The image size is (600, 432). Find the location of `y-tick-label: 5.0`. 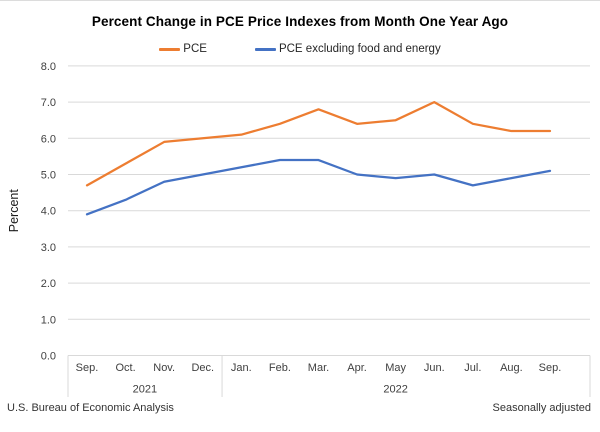

y-tick-label: 5.0 is located at coordinates (48, 176).